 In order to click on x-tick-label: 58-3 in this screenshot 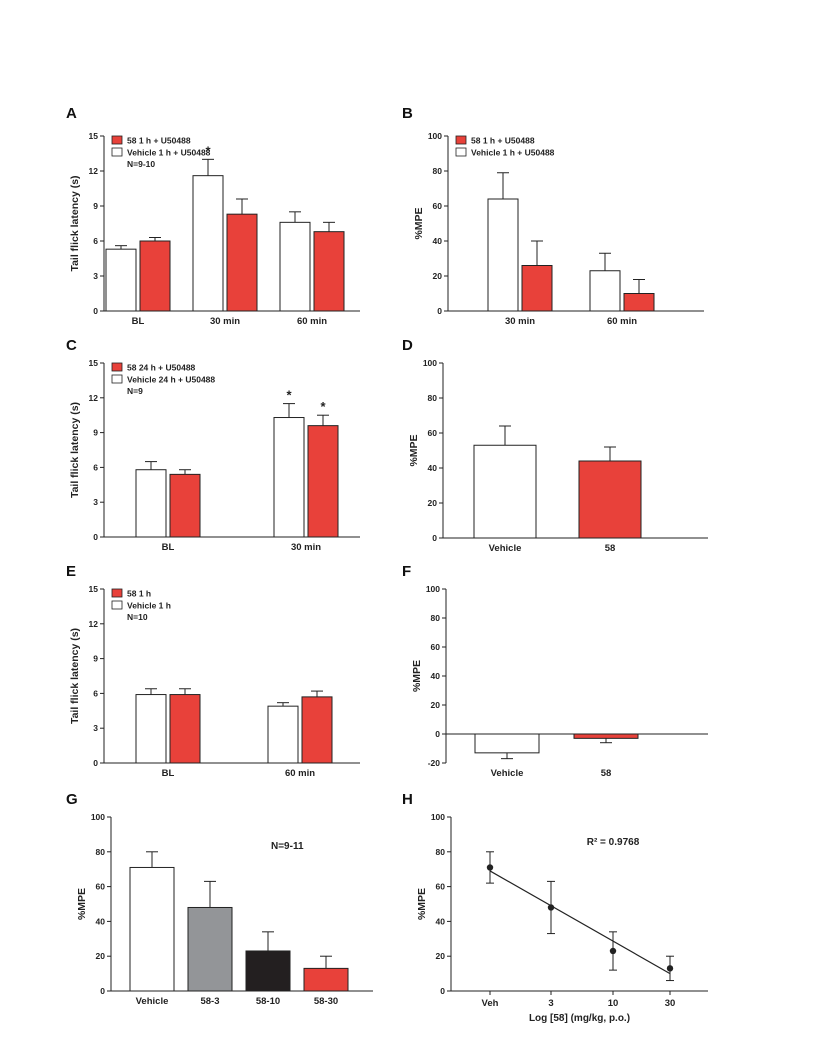, I will do `click(209, 1001)`.